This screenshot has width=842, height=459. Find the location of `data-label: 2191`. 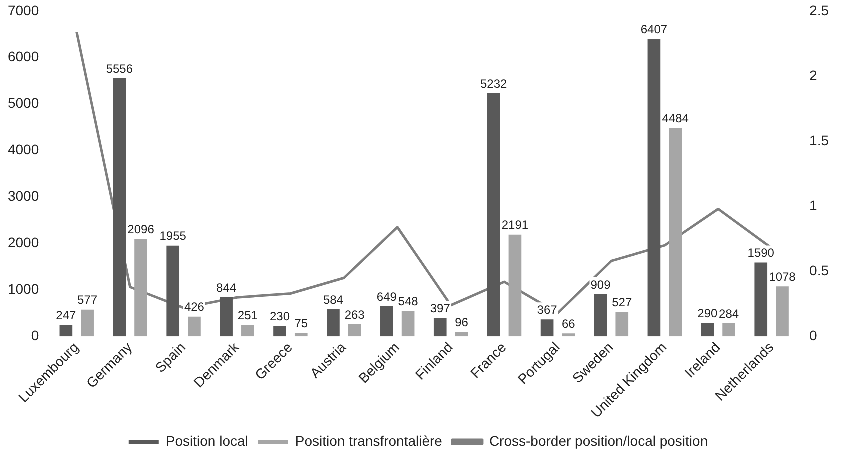

data-label: 2191 is located at coordinates (515, 225).